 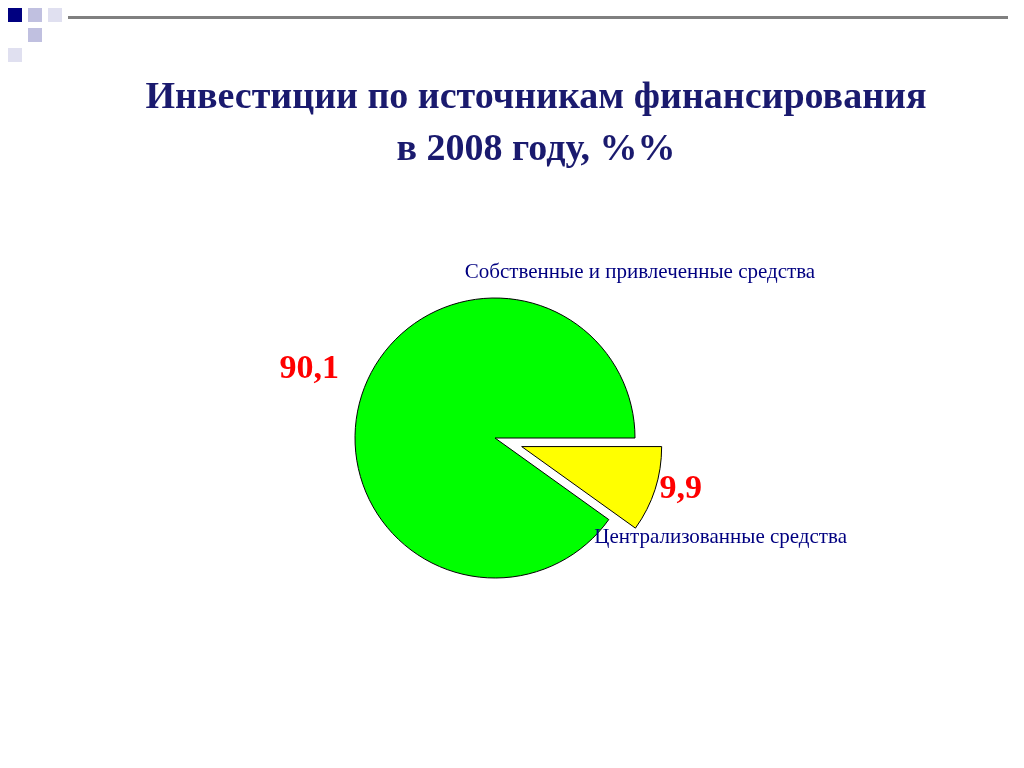 What do you see at coordinates (721, 535) in the screenshot?
I see `slice-label: Централизованные средства` at bounding box center [721, 535].